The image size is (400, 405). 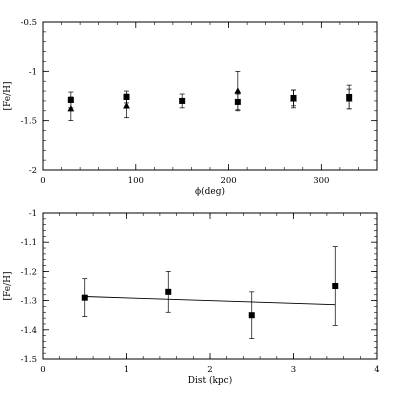 What do you see at coordinates (228, 181) in the screenshot?
I see `x-tick-label-phi: 200` at bounding box center [228, 181].